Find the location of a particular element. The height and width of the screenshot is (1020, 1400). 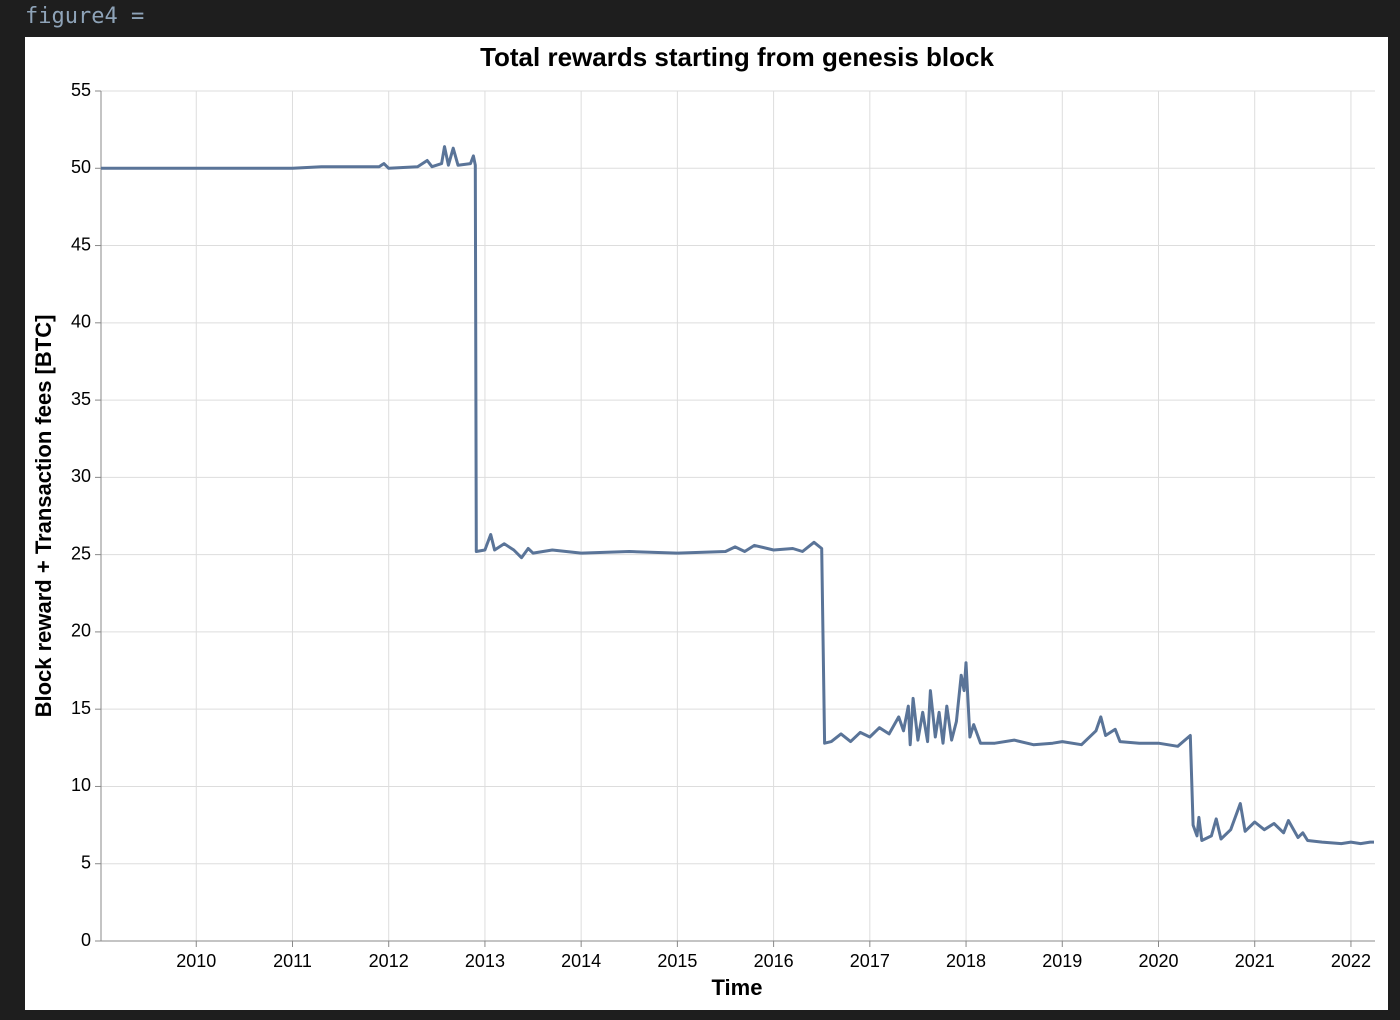

x-tick-label: 2012 is located at coordinates (389, 961).